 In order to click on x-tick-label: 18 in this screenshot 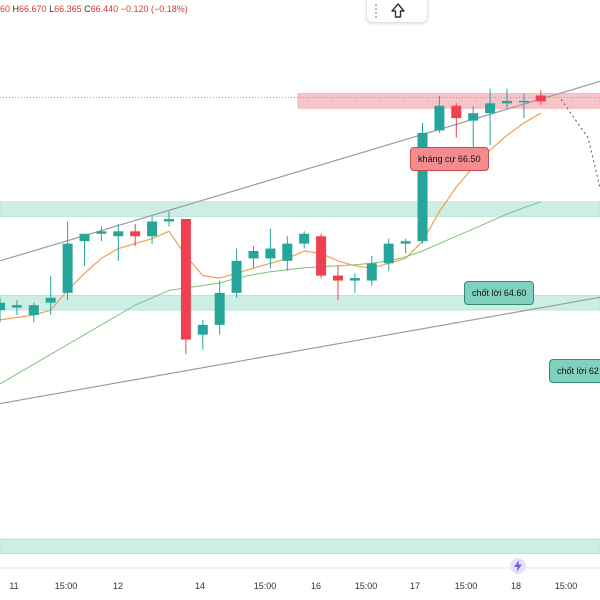, I will do `click(516, 586)`.